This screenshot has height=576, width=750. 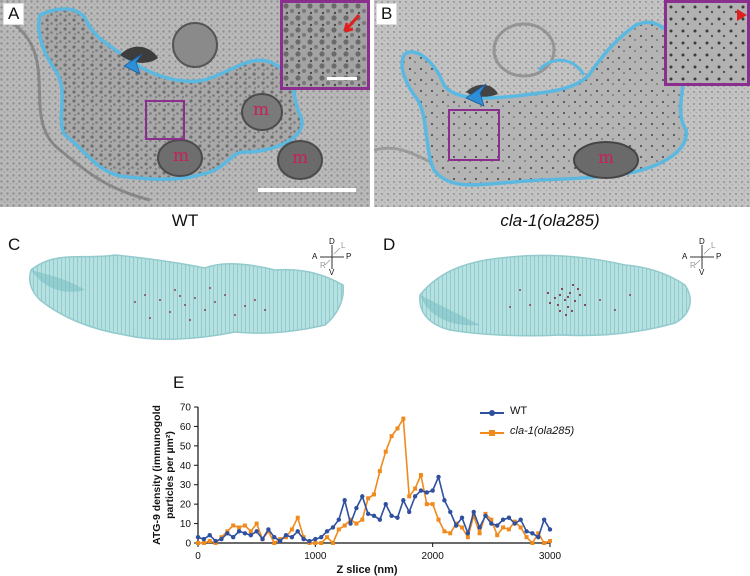 What do you see at coordinates (550, 221) in the screenshot?
I see `caption-mutant: cla-1(ola285)` at bounding box center [550, 221].